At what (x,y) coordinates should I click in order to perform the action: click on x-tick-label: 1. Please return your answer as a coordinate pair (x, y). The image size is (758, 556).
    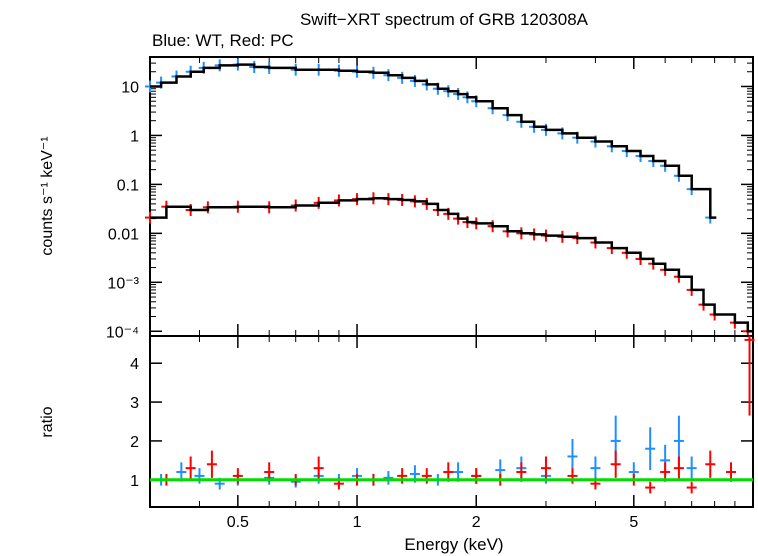
    Looking at the image, I should click on (357, 522).